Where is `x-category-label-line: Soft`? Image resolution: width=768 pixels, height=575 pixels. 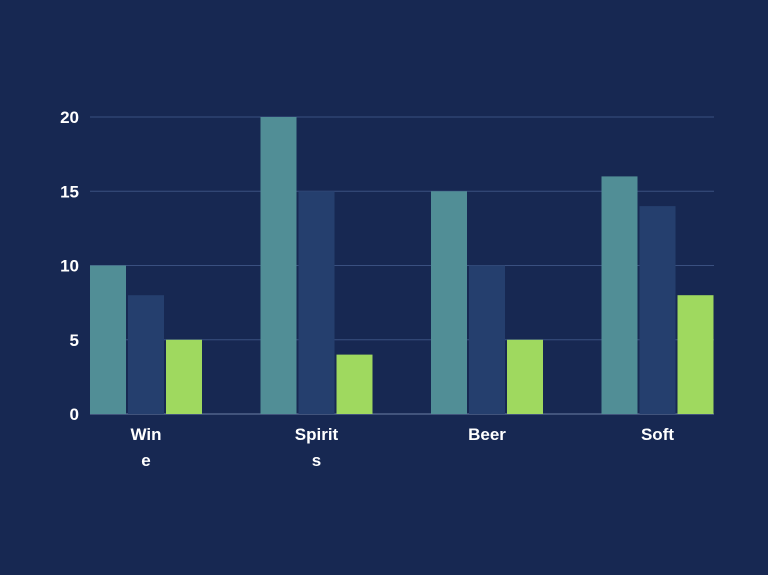
x-category-label-line: Soft is located at coordinates (657, 434).